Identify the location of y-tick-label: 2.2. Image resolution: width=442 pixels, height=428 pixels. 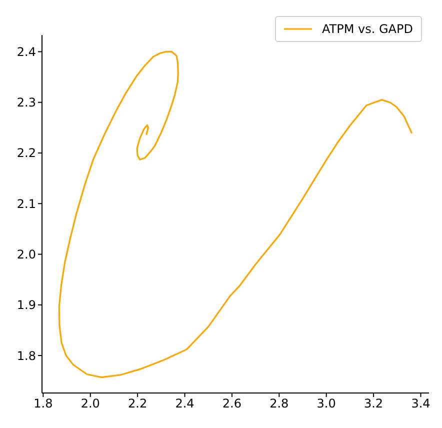
(26, 153).